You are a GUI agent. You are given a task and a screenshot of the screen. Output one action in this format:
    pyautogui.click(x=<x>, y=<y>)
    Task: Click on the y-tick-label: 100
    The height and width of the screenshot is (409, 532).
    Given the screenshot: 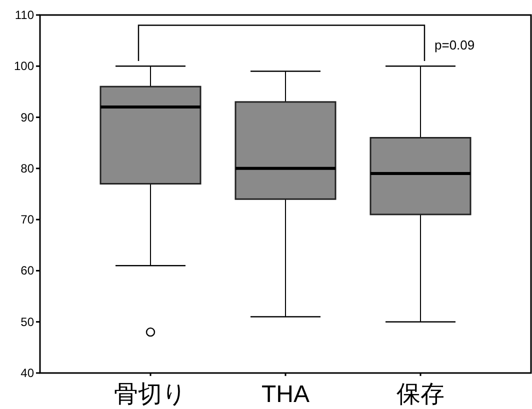 What is the action you would take?
    pyautogui.click(x=24, y=66)
    